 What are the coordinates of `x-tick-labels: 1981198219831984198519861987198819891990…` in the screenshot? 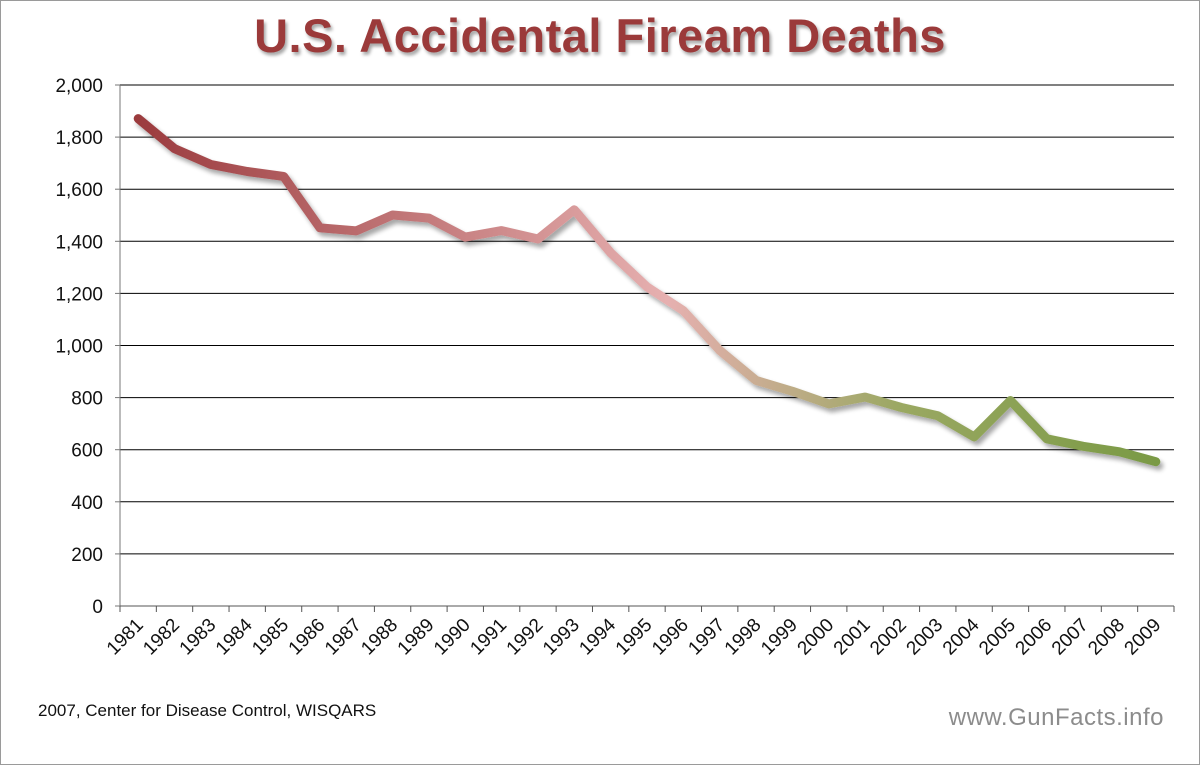 It's located at (634, 636).